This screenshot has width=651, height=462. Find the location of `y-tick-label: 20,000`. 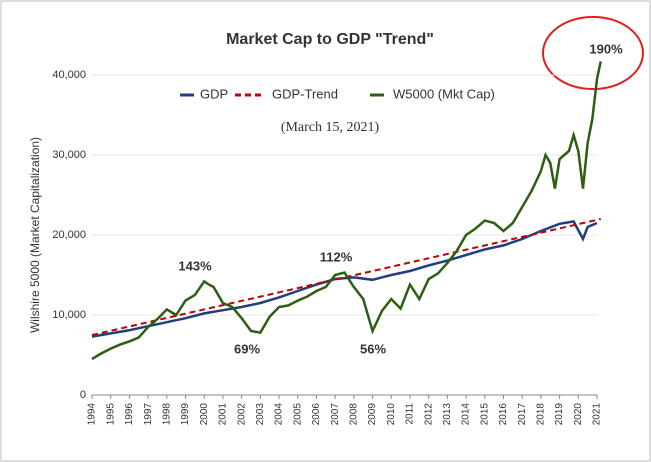

y-tick-label: 20,000 is located at coordinates (69, 235).